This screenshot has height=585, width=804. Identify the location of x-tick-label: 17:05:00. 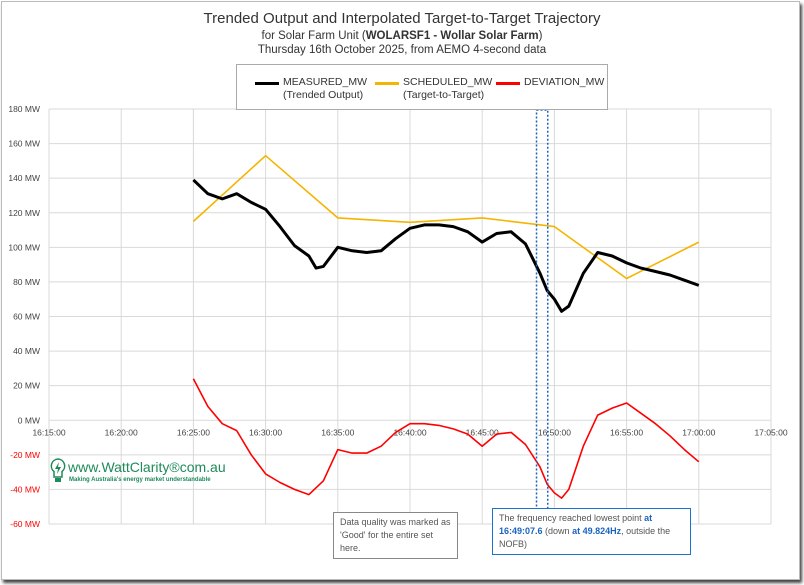
(770, 432).